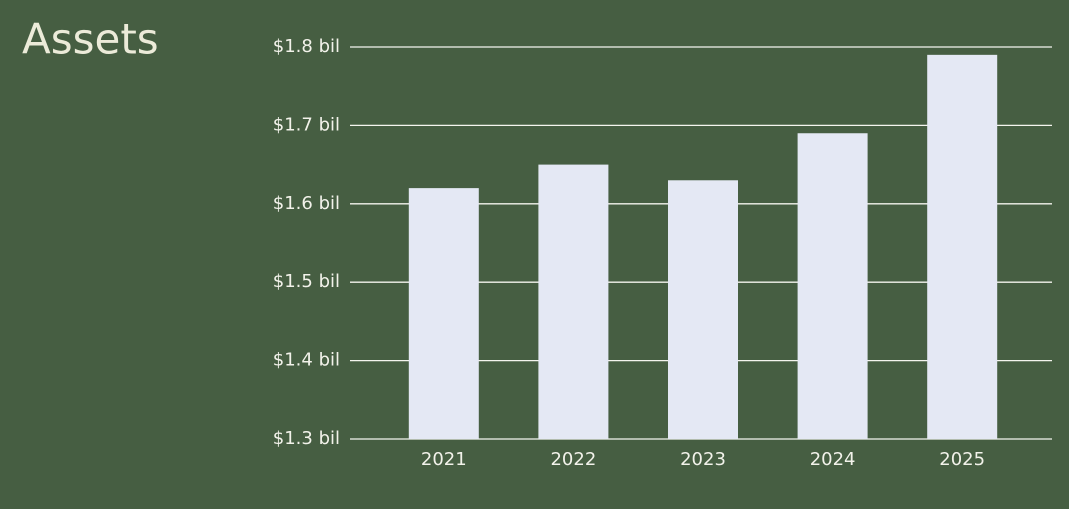 This screenshot has height=509, width=1069. I want to click on y-tick-label: $1.3 bil, so click(306, 438).